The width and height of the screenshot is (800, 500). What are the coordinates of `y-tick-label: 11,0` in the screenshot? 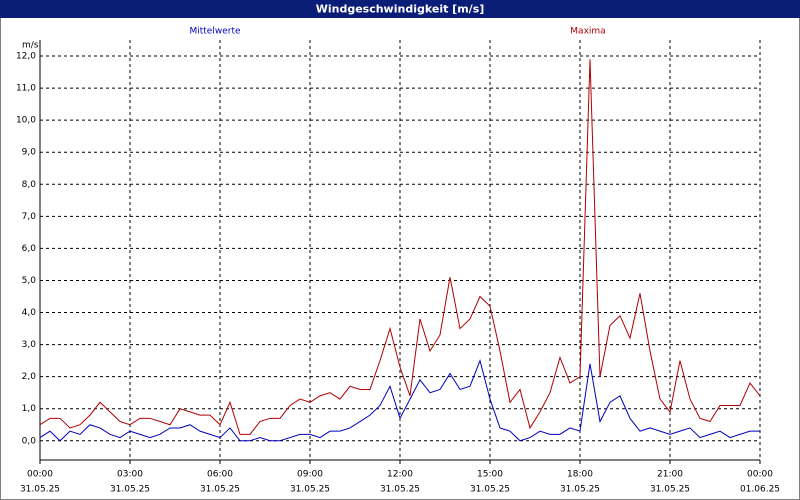 It's located at (26, 89).